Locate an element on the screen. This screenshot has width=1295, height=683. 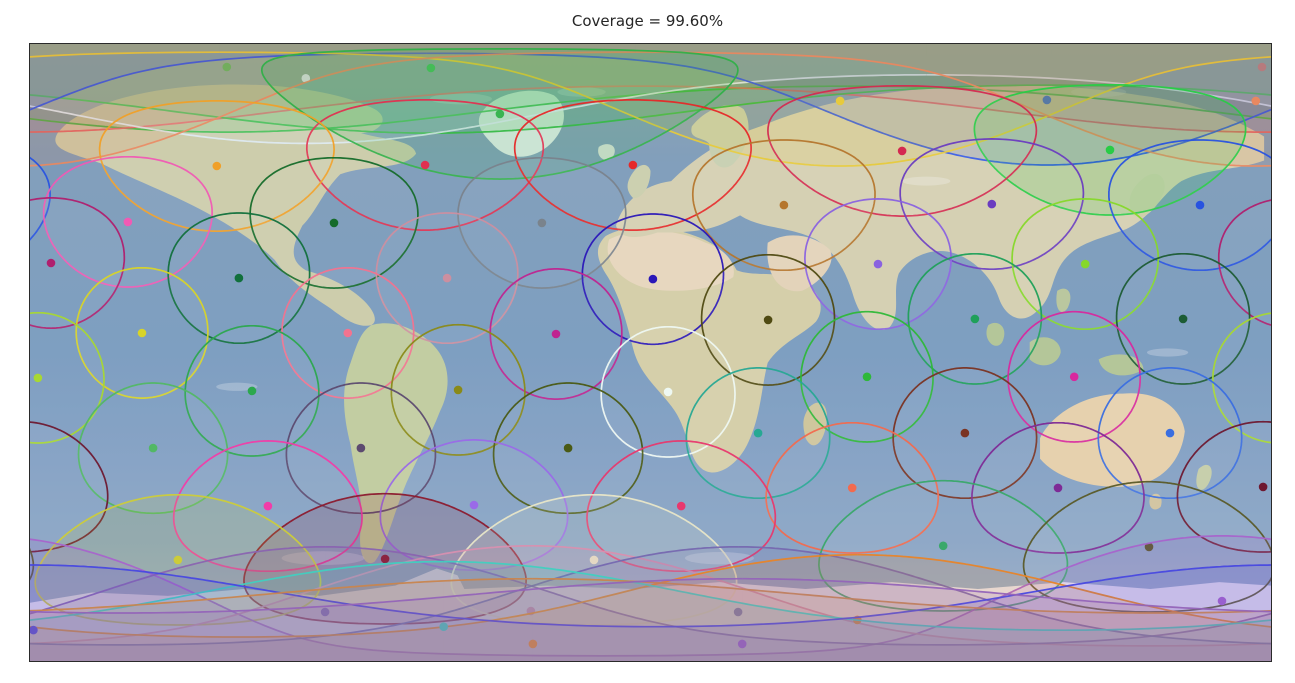
island-sumatra is located at coordinates (995, 334).